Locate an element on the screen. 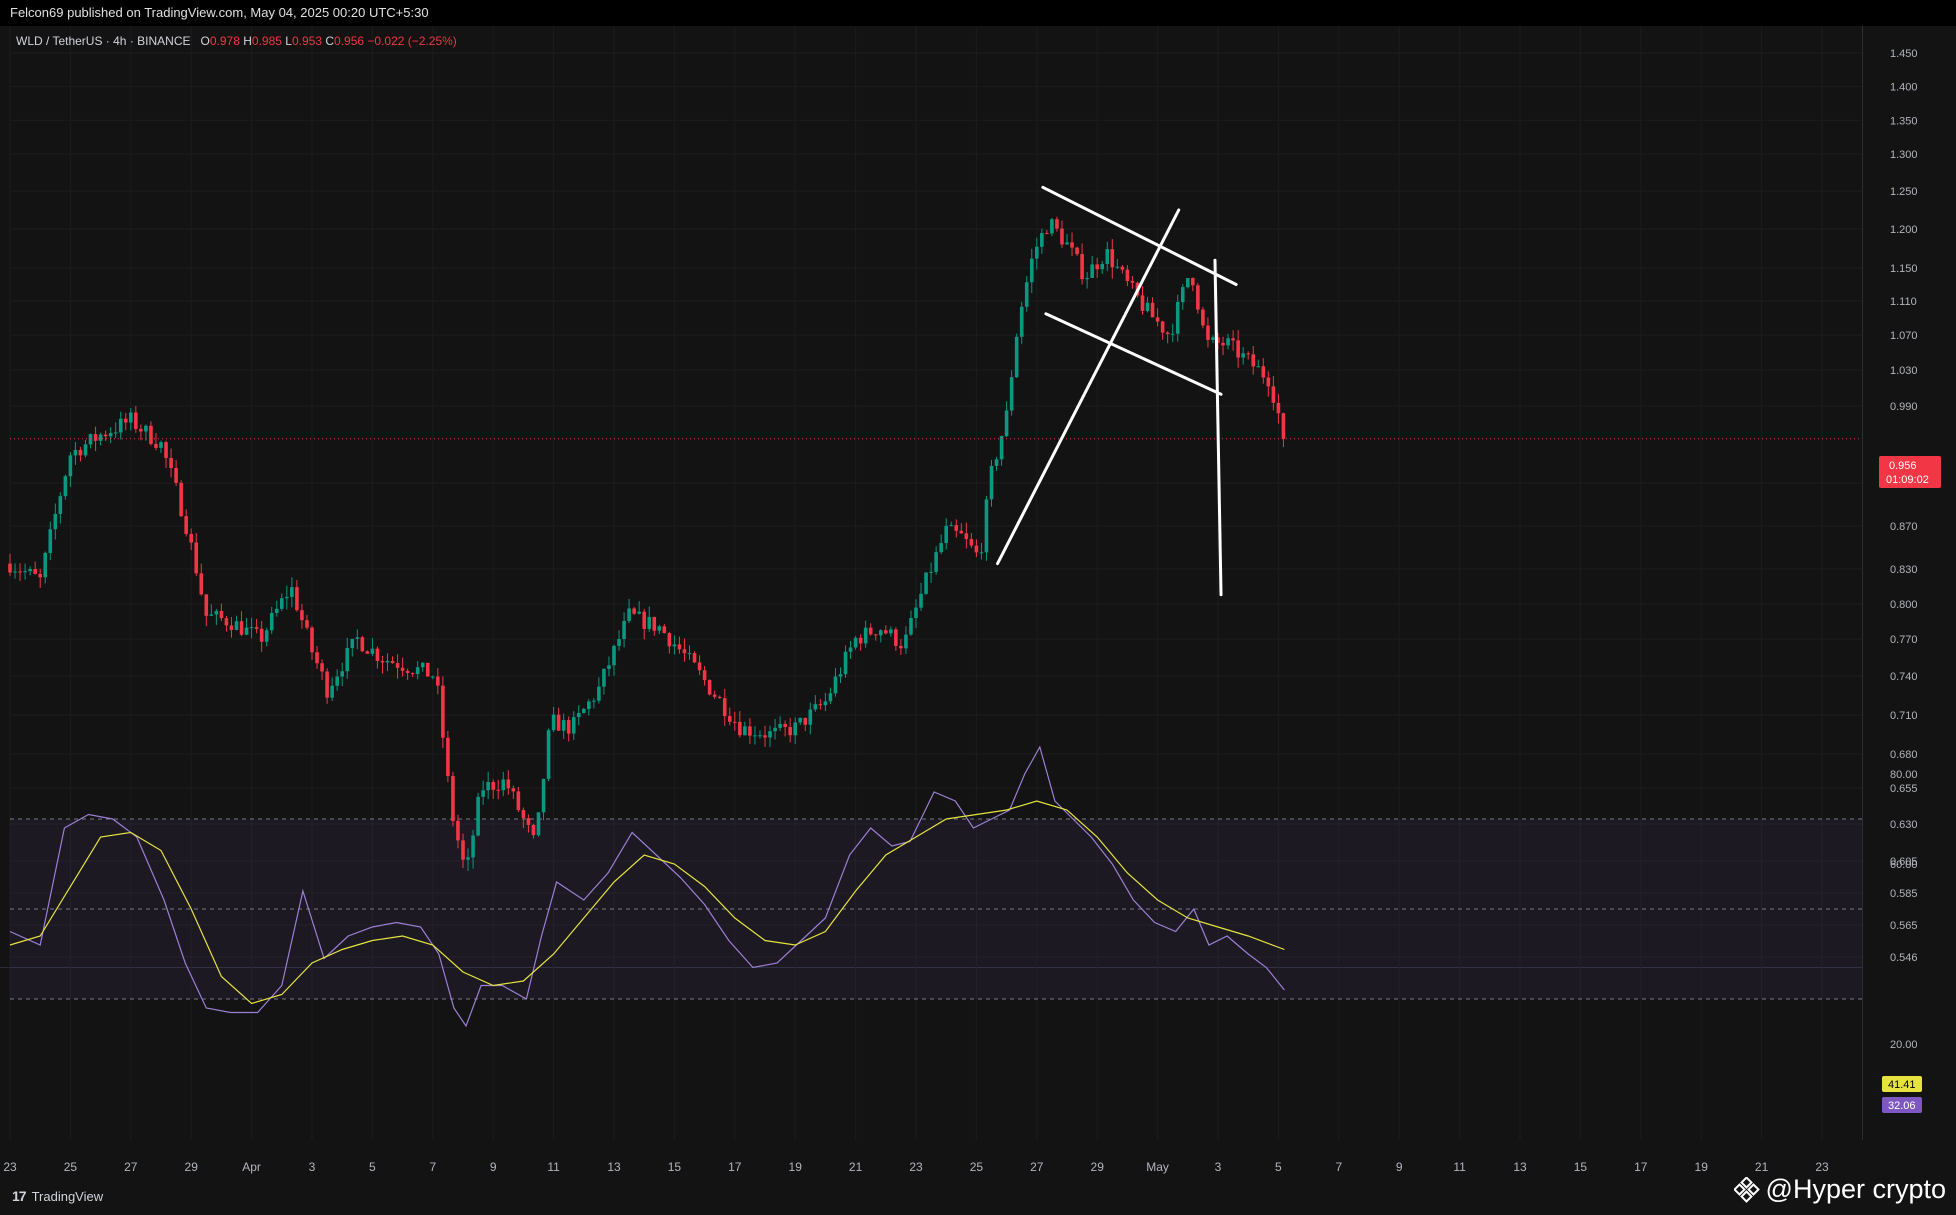 Image resolution: width=1956 pixels, height=1215 pixels. rsi-ma-badge-value: 41.41 is located at coordinates (1902, 1085).